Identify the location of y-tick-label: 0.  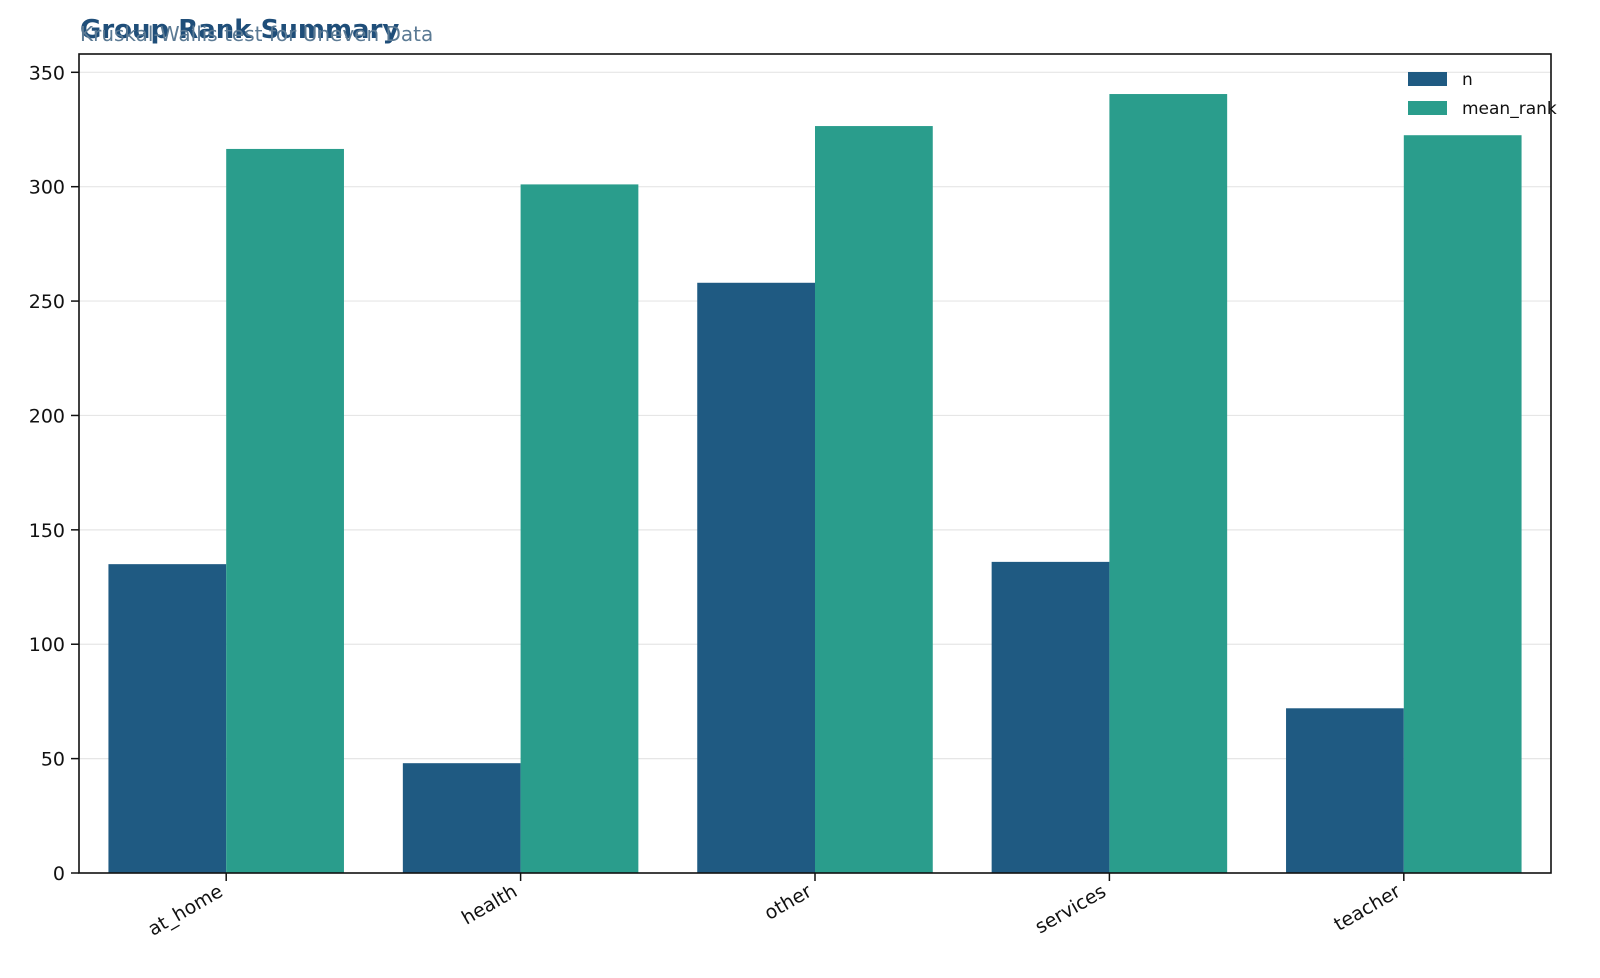
(59, 874).